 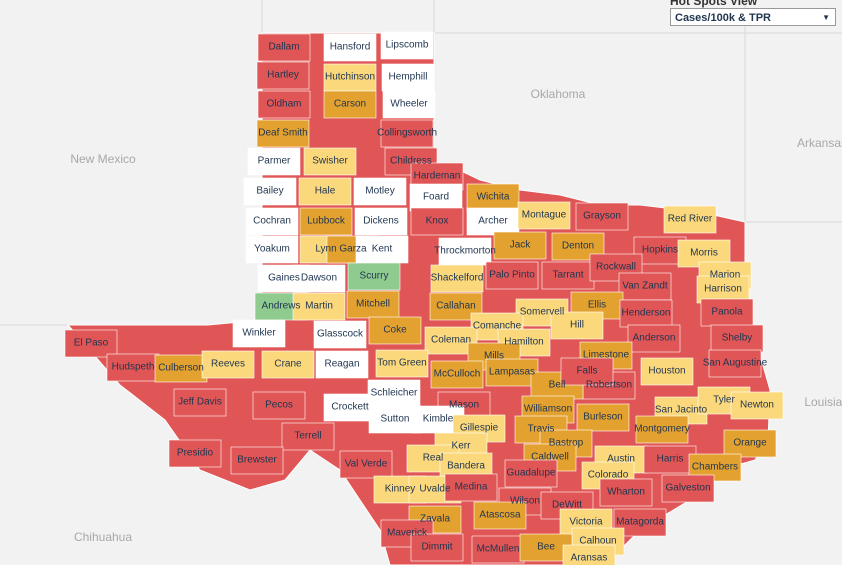 I want to click on measure-dropdown: Cases/100k & TPR ▼, so click(x=753, y=17).